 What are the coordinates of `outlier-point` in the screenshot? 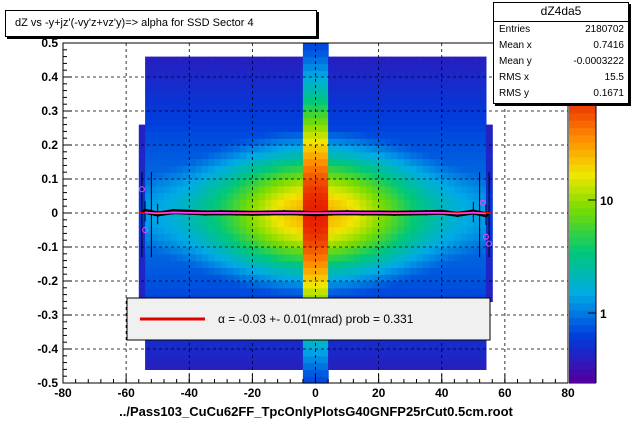 It's located at (145, 230).